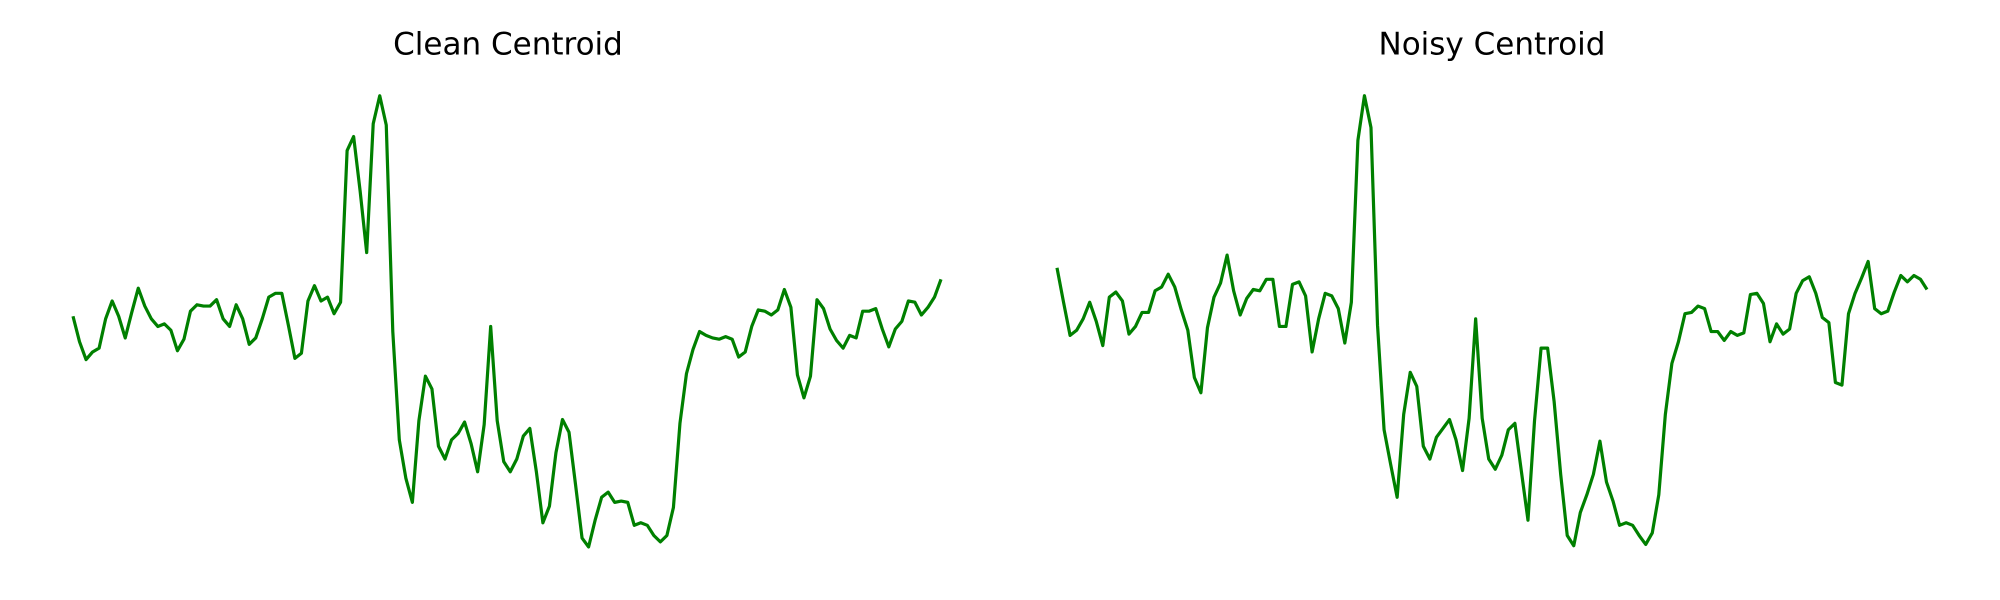  I want to click on chart-title: Noisy Centroid, so click(1492, 45).